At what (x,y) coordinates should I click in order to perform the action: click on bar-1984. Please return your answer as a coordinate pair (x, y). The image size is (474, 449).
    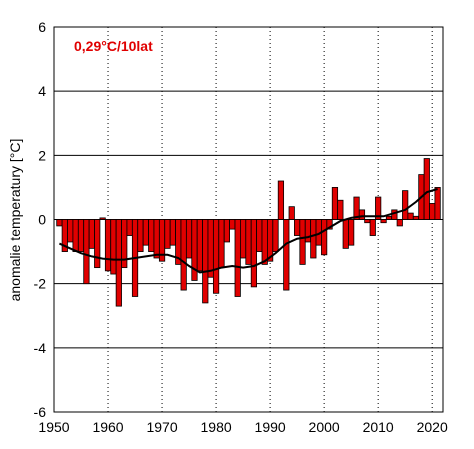
    Looking at the image, I should click on (237, 258).